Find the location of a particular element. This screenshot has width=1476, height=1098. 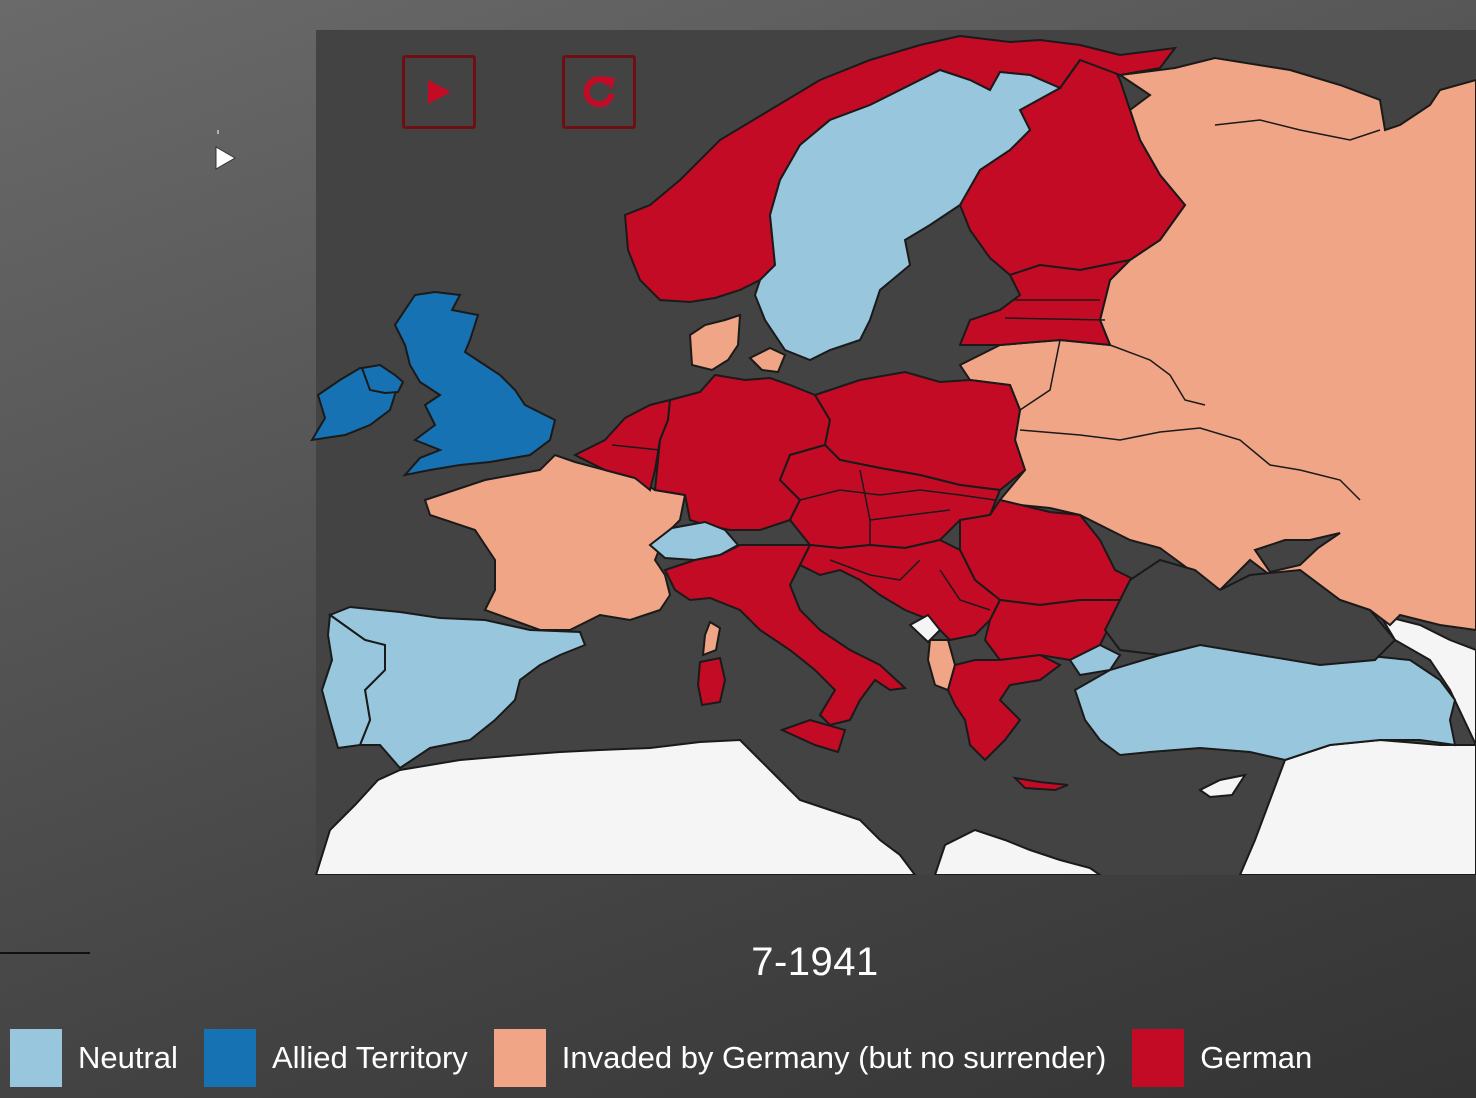

legend-item-invaded: Invaded by Germany (but no surrender) is located at coordinates (800, 1058).